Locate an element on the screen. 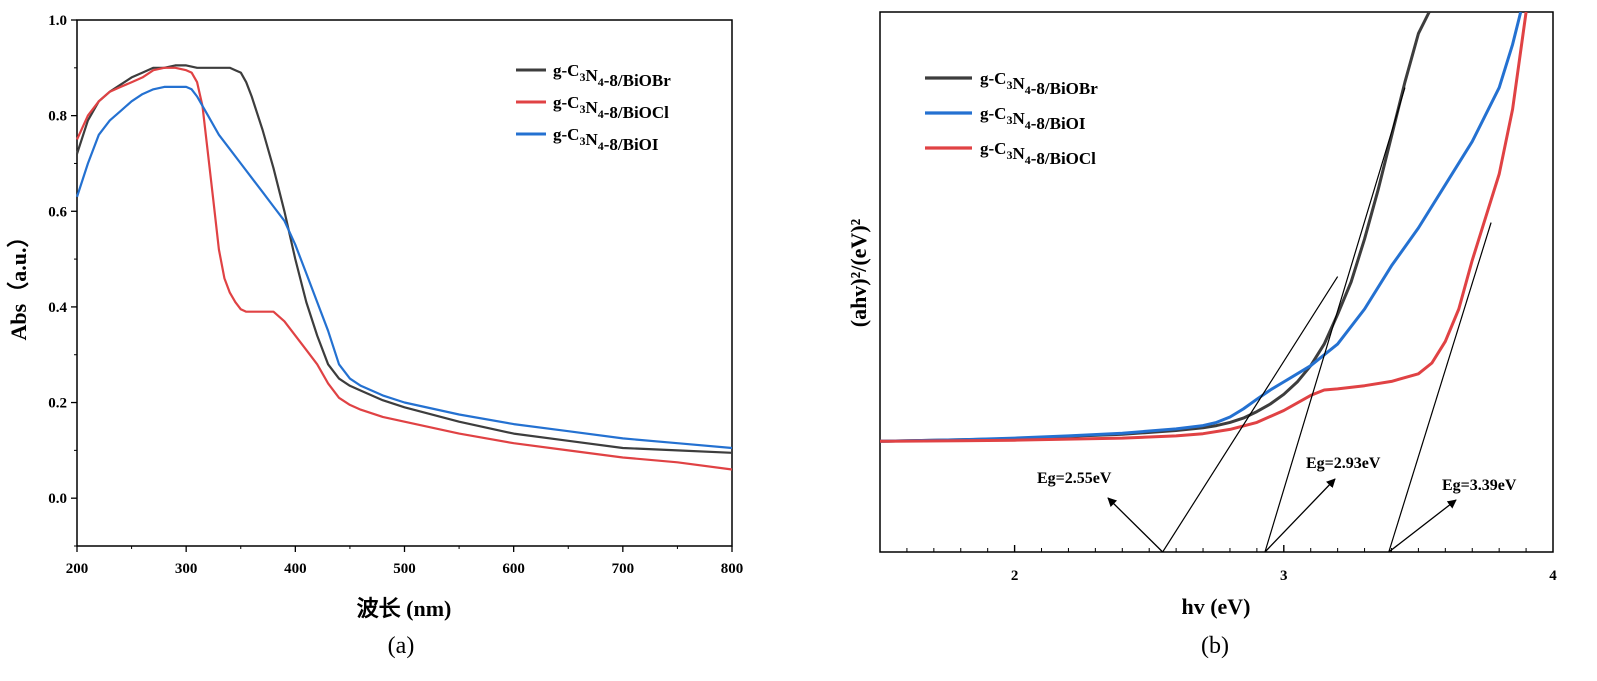 This screenshot has width=1597, height=681. panel-a-y-tick-label: 0.8 is located at coordinates (57, 117).